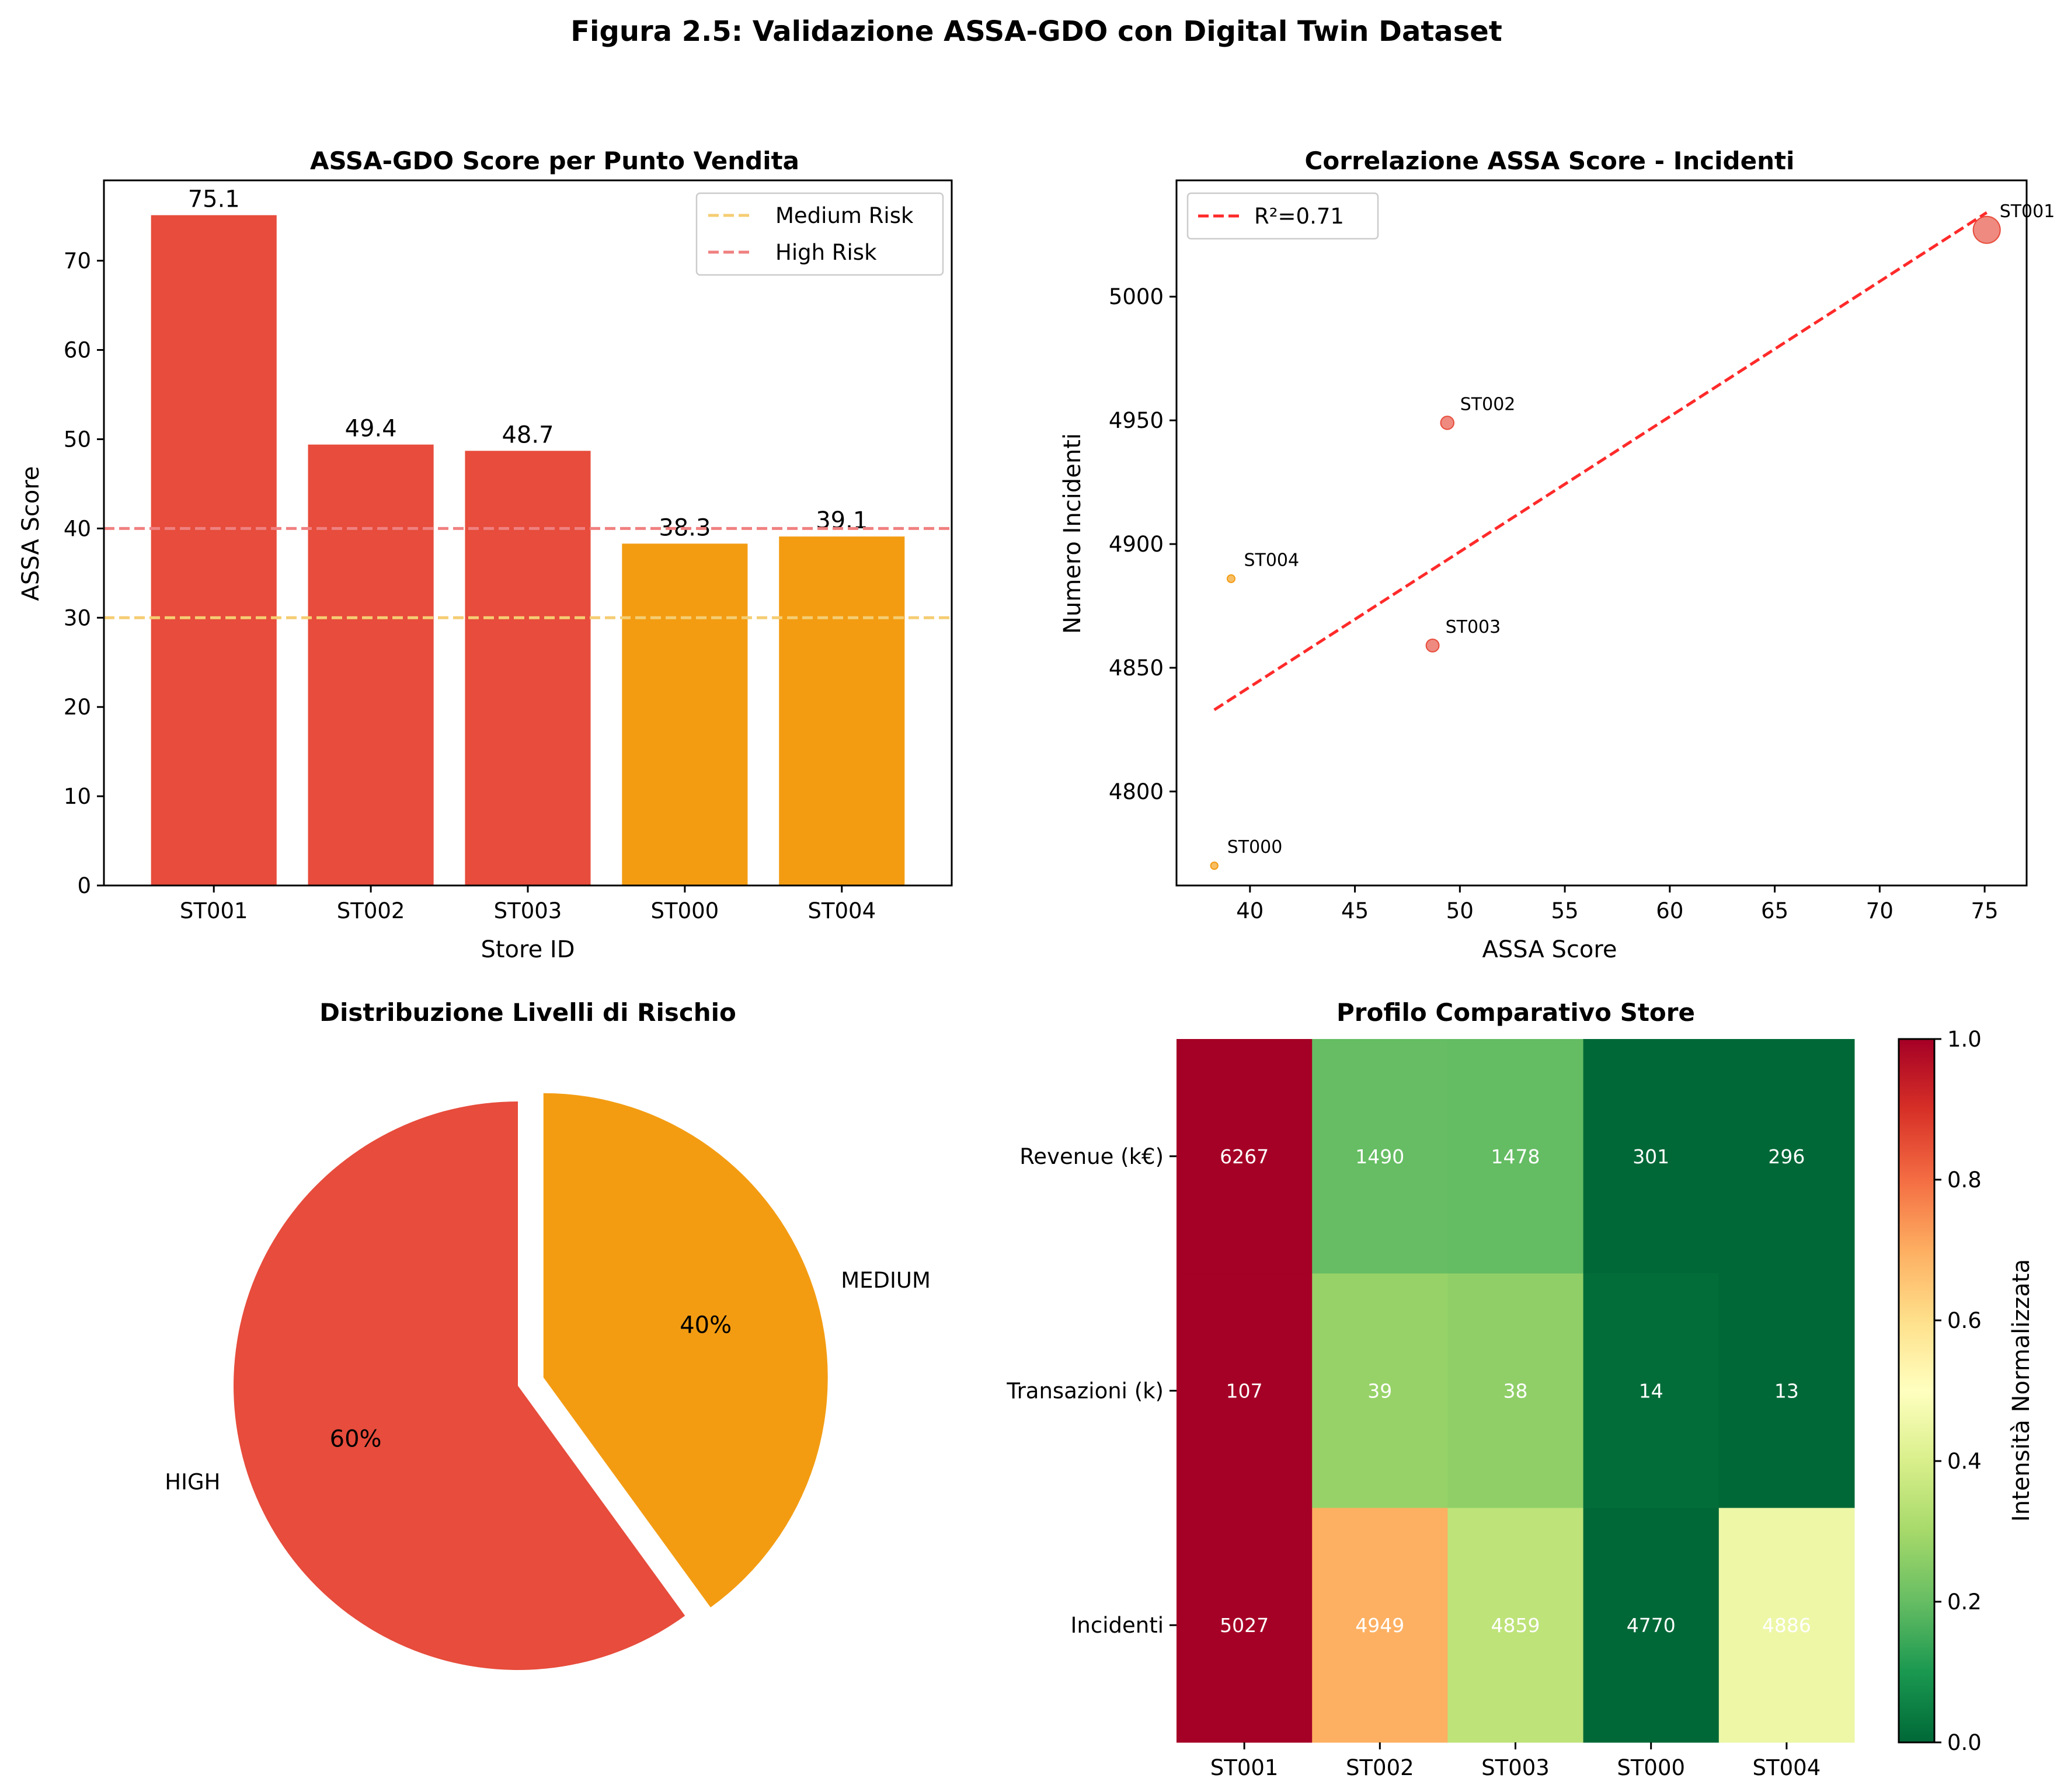 This screenshot has width=2071, height=1792. What do you see at coordinates (1964, 1742) in the screenshot?
I see `colorbar-tick-label: 0.0` at bounding box center [1964, 1742].